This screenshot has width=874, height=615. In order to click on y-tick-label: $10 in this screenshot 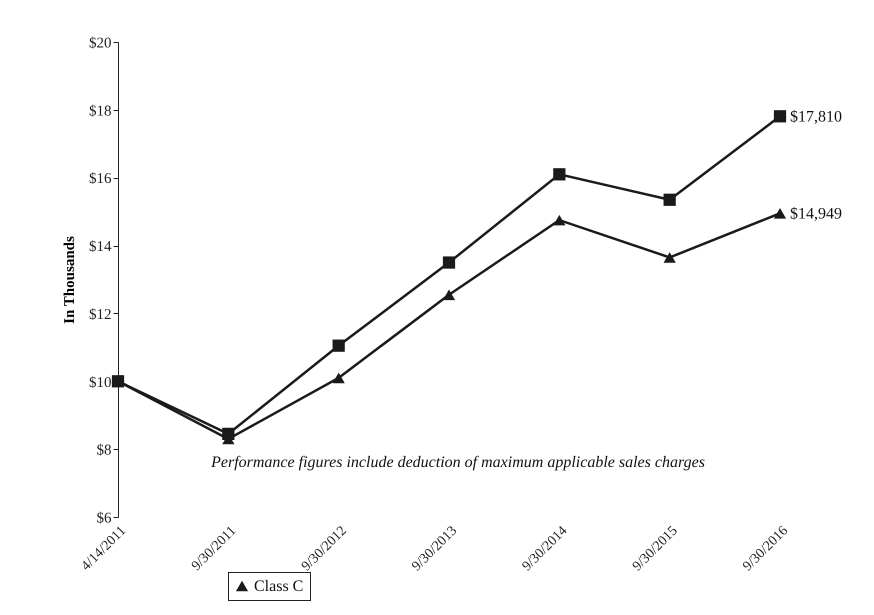, I will do `click(100, 382)`.